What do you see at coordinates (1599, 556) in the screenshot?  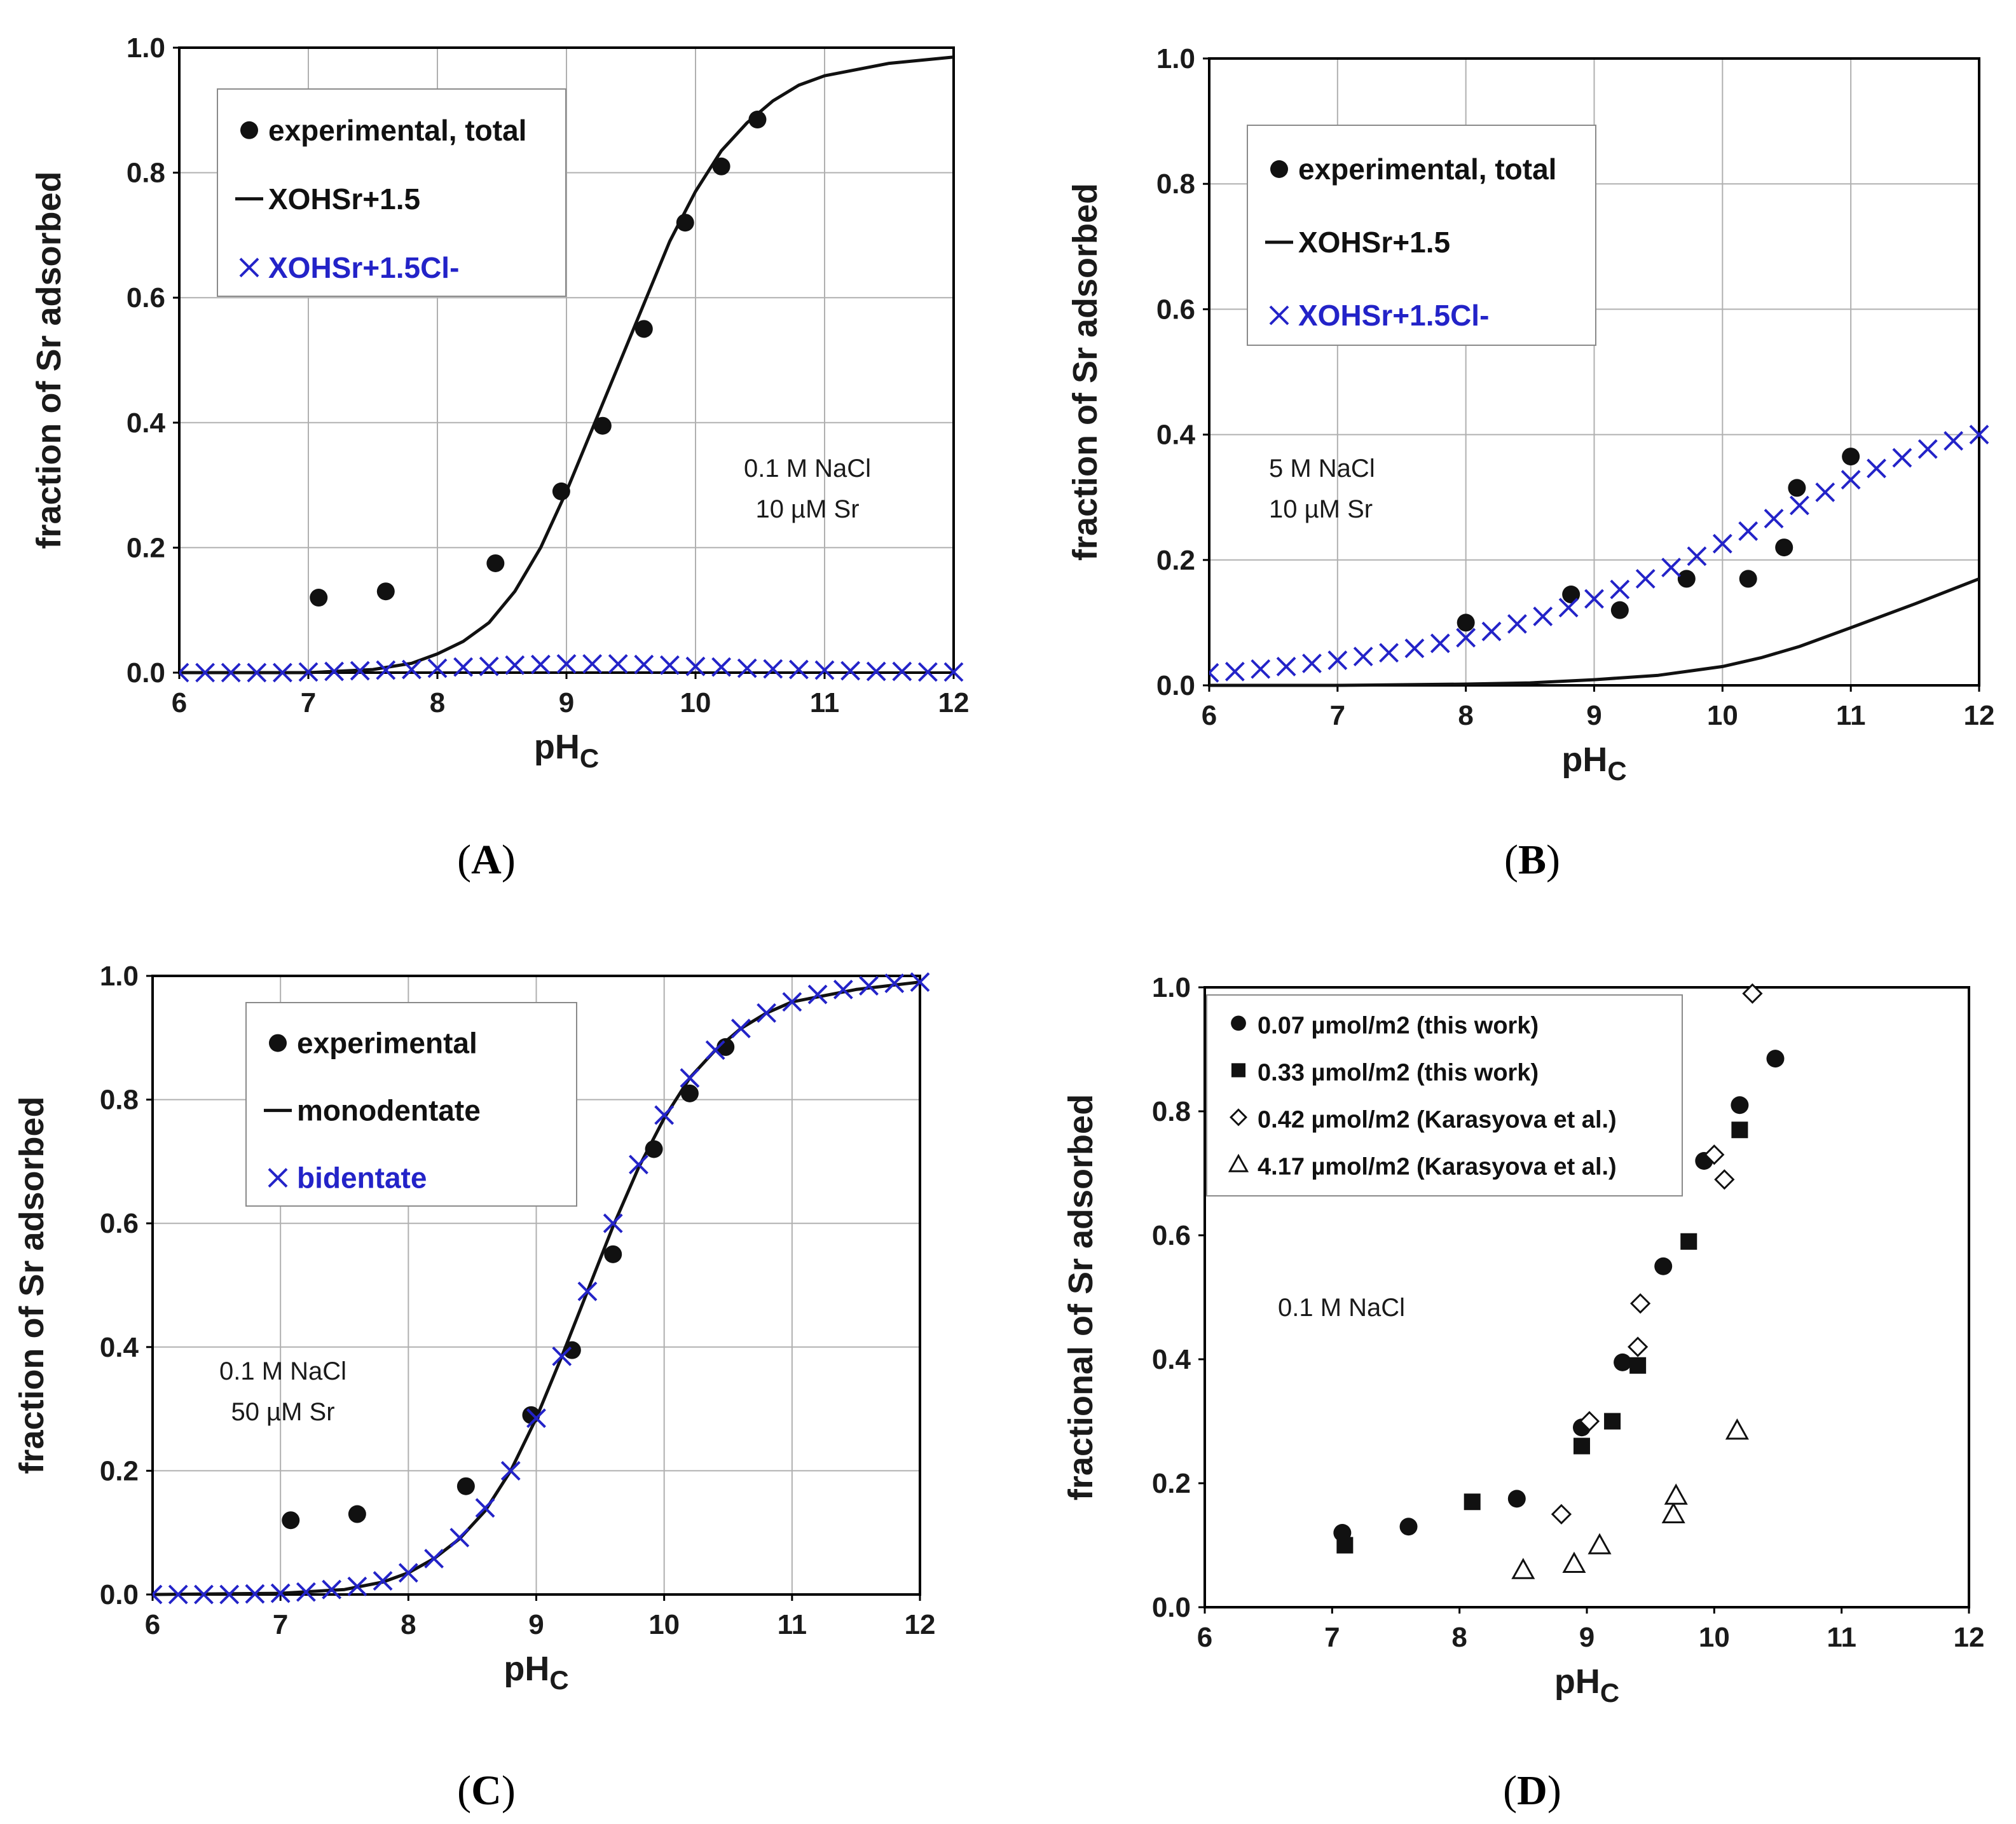 I see `plot-area` at bounding box center [1599, 556].